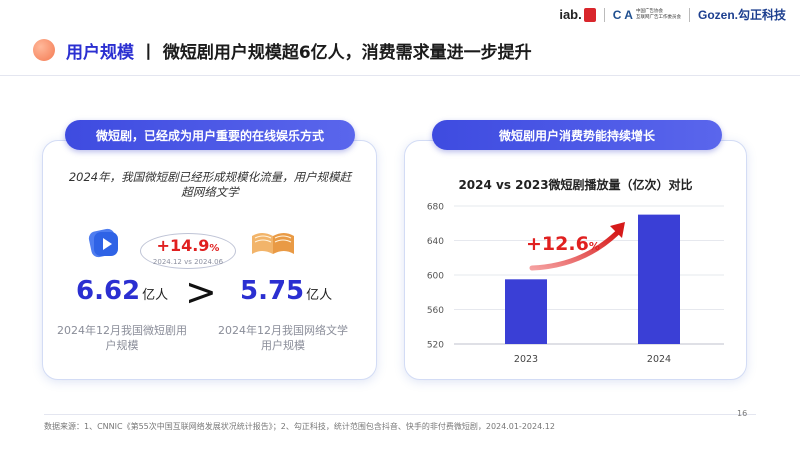 This screenshot has width=800, height=450. Describe the element at coordinates (400, 414) in the screenshot. I see `footer-divider` at that location.